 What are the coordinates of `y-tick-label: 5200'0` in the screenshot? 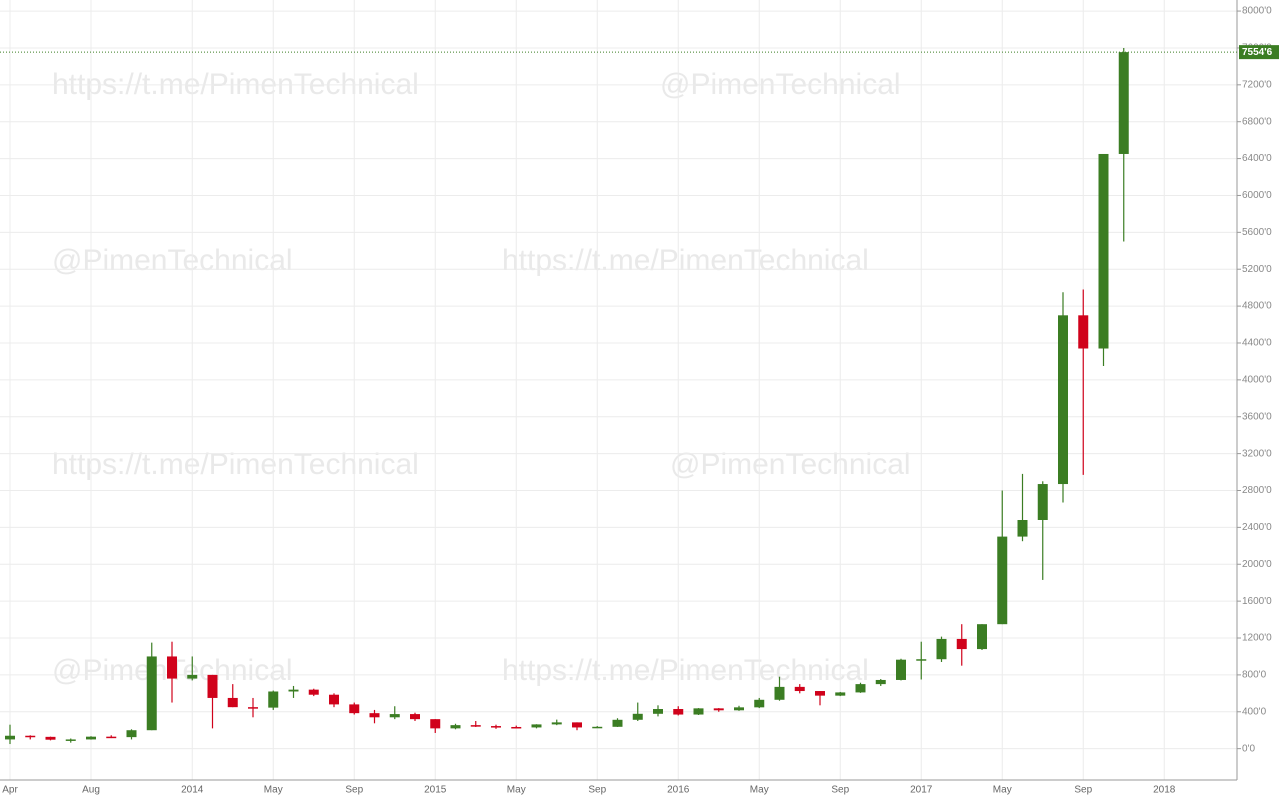 It's located at (1257, 269).